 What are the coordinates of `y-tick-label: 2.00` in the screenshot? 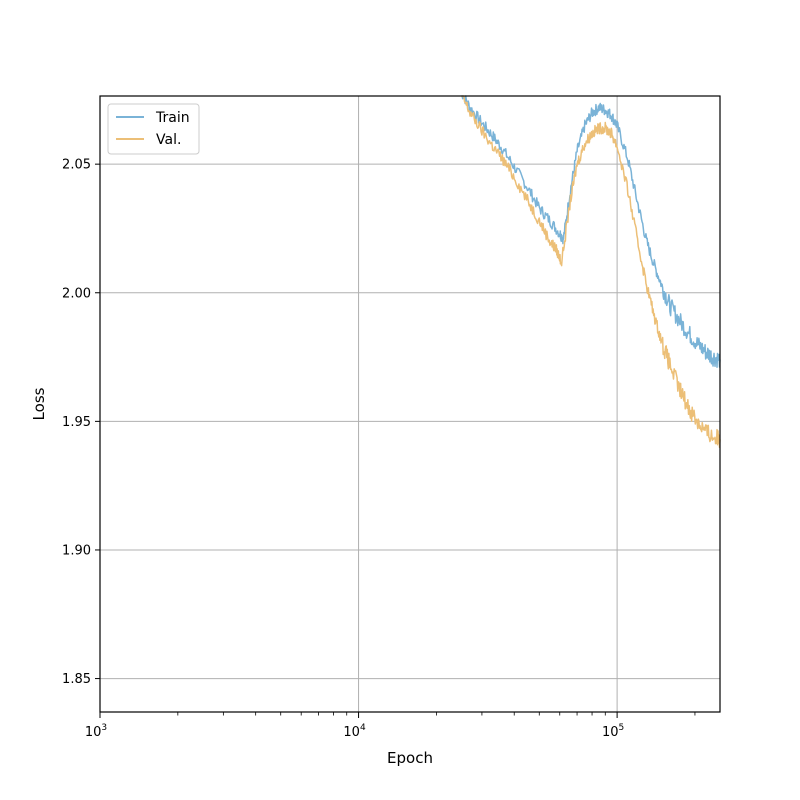 It's located at (76, 293).